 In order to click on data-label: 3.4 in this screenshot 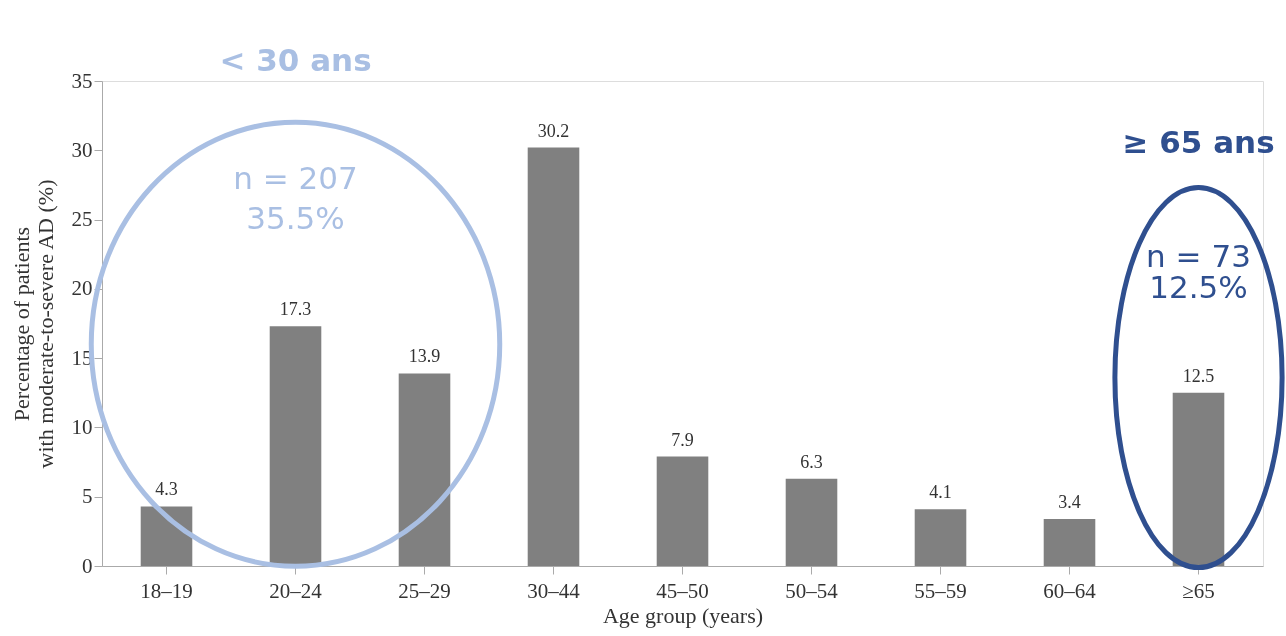, I will do `click(1069, 501)`.